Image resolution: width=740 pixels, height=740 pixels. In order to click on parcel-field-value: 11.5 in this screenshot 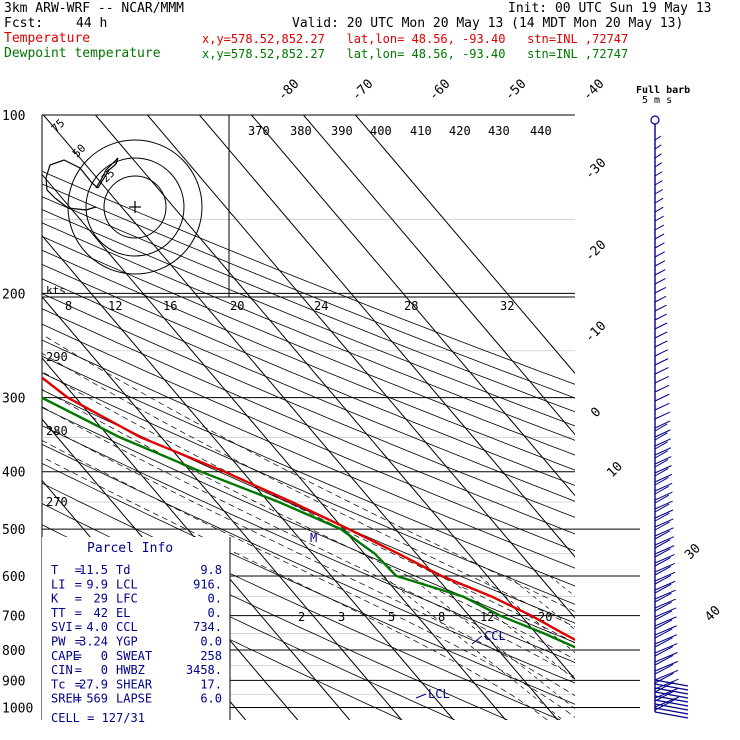, I will do `click(93, 570)`.